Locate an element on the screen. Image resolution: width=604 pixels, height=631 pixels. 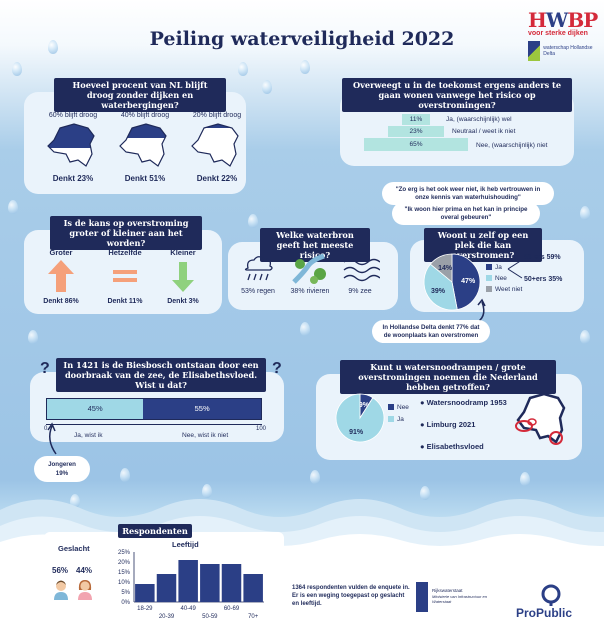
q3-option-label: Groter is located at coordinates (61, 252).